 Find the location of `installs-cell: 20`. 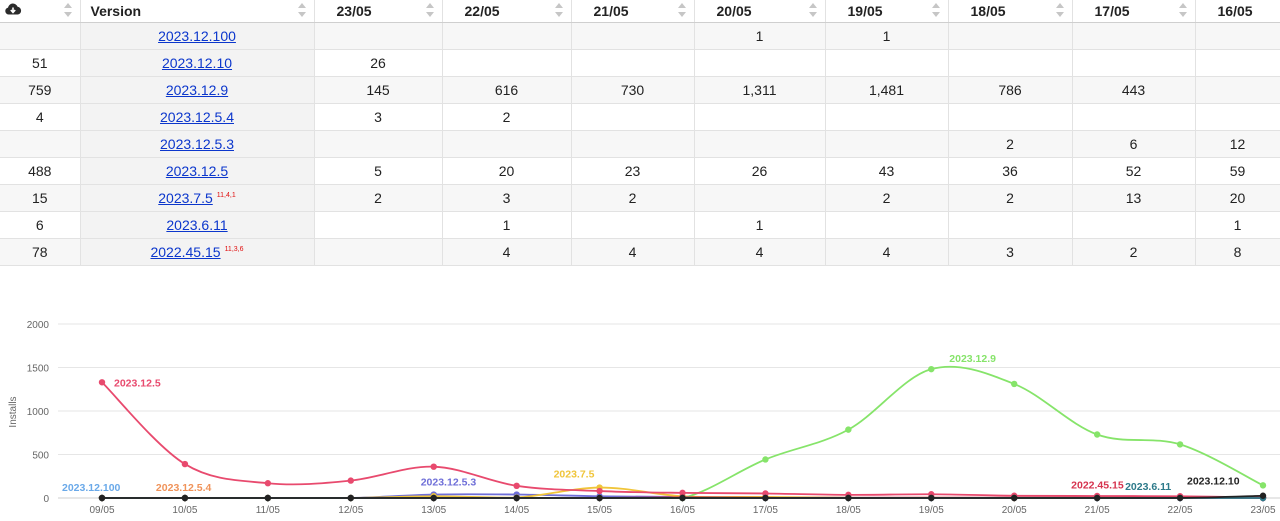

installs-cell: 20 is located at coordinates (1237, 198).